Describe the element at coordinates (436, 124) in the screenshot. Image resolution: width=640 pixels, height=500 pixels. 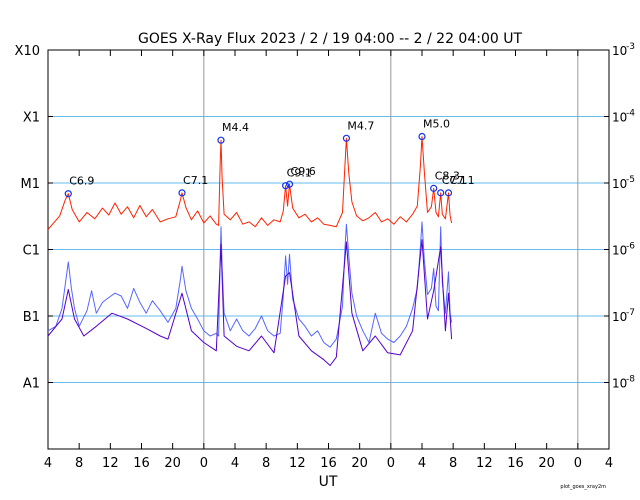
I see `flare-label: M5.0` at that location.